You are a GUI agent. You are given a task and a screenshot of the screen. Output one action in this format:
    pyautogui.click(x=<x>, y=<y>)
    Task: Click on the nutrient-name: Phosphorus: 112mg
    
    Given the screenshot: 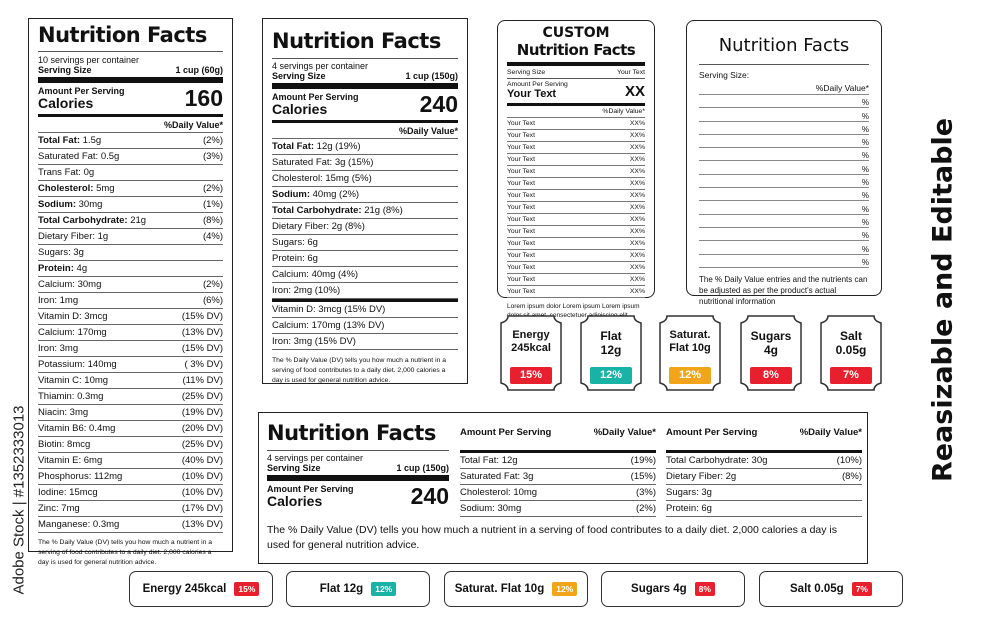 What is the action you would take?
    pyautogui.click(x=80, y=476)
    